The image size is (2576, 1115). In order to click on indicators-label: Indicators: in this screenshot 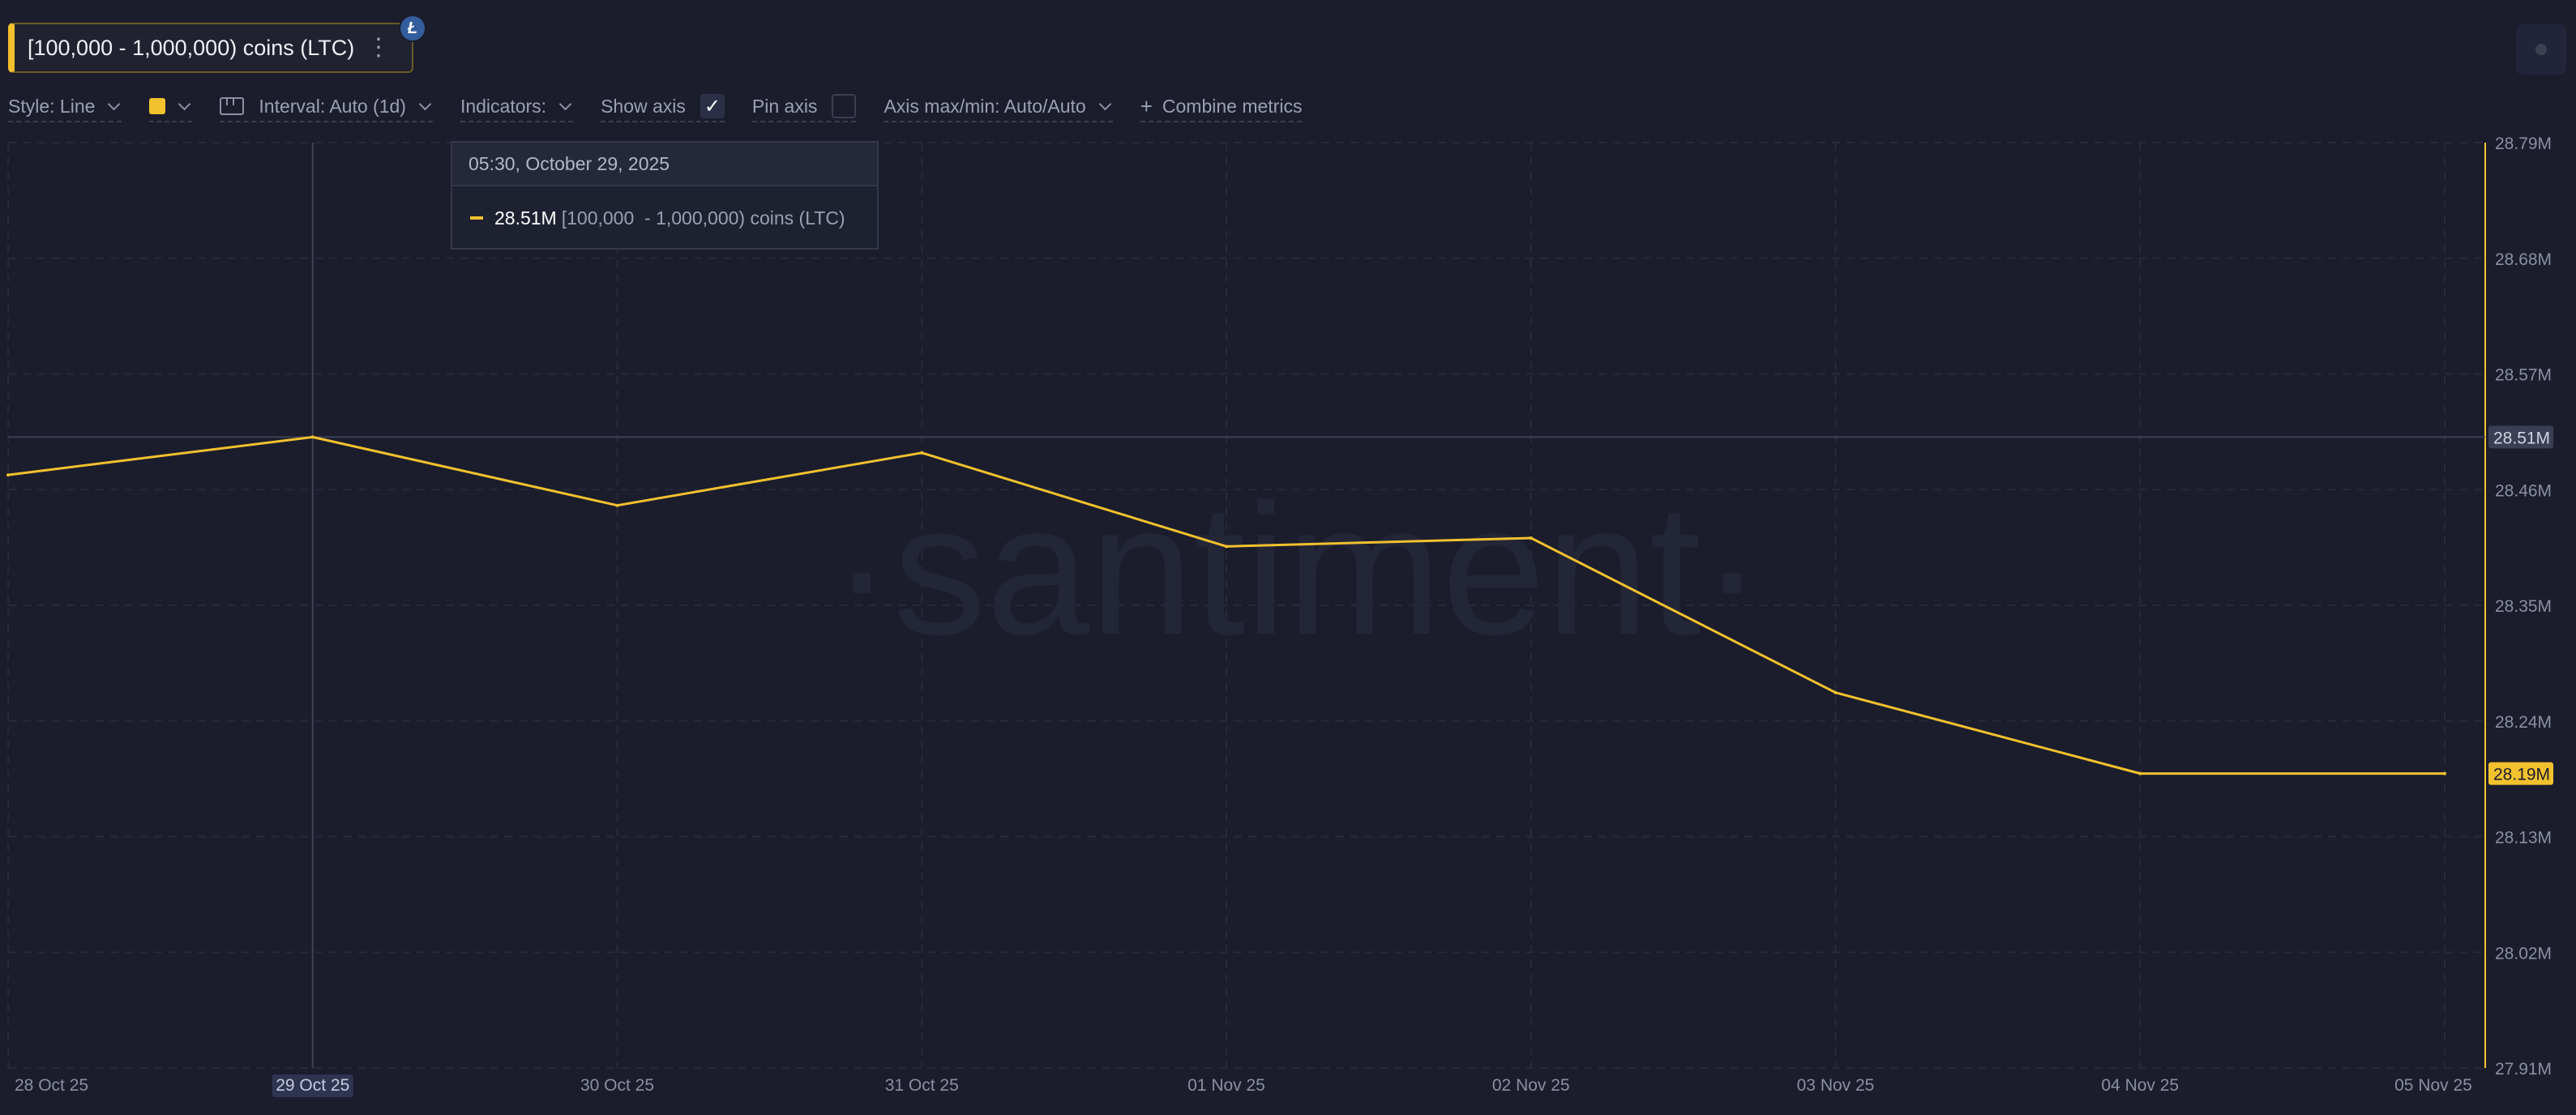, I will do `click(503, 106)`.